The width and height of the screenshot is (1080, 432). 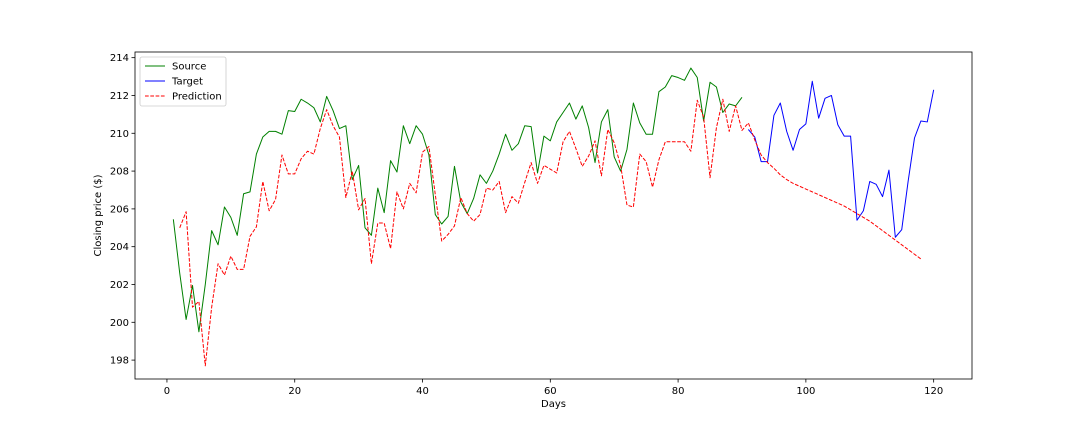 I want to click on y-tick-label: 214, so click(x=119, y=58).